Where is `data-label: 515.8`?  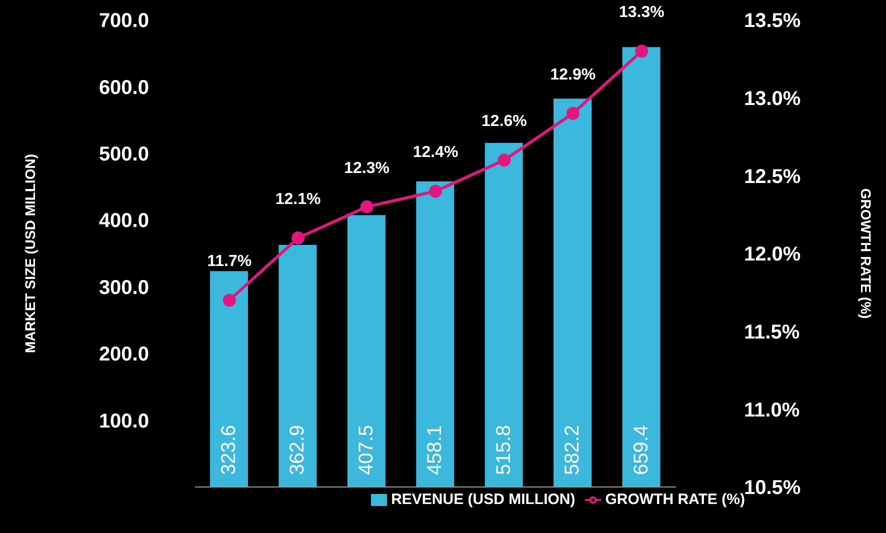 data-label: 515.8 is located at coordinates (503, 449).